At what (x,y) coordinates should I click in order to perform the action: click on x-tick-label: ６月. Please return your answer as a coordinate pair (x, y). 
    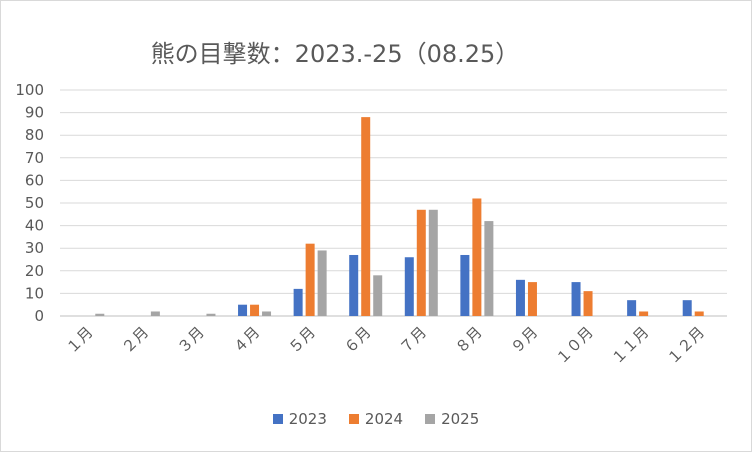
    Looking at the image, I should click on (358, 340).